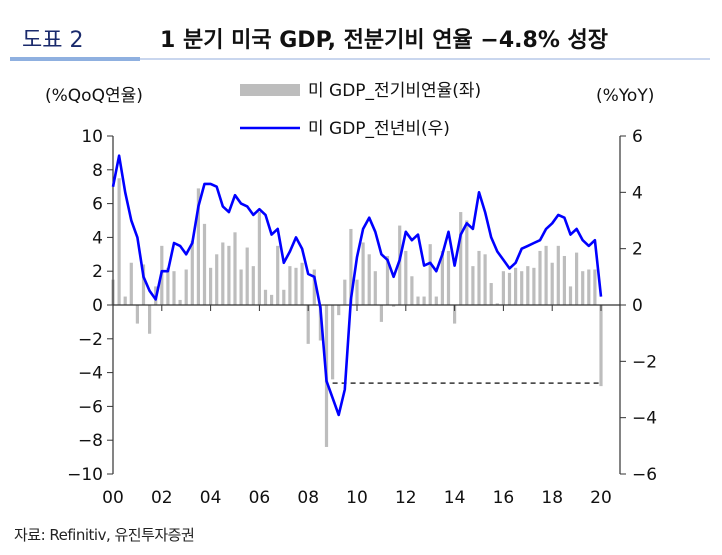 This screenshot has width=722, height=555. I want to click on left-tick-label: 0, so click(97, 306).